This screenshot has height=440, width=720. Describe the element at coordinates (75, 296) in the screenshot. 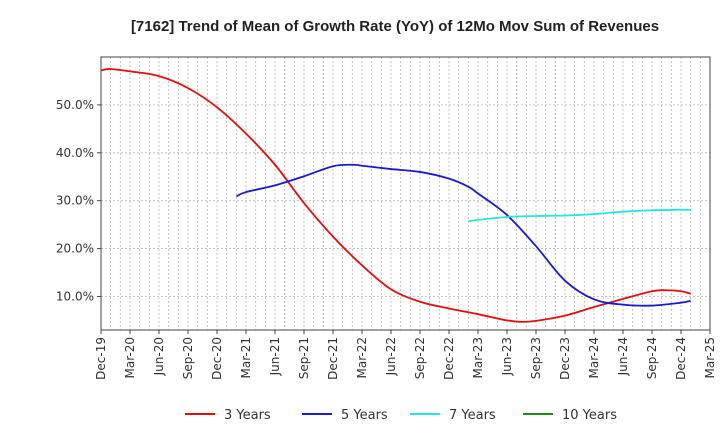

I see `y-tick-label: 10.0%` at that location.